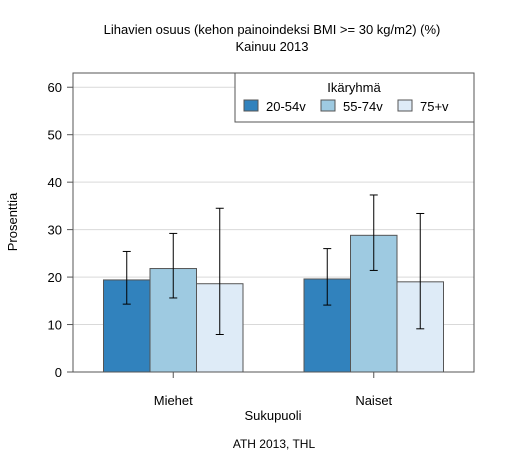 This screenshot has width=512, height=464. I want to click on legend-items: 20-54v 55-74v 75+v, so click(346, 106).